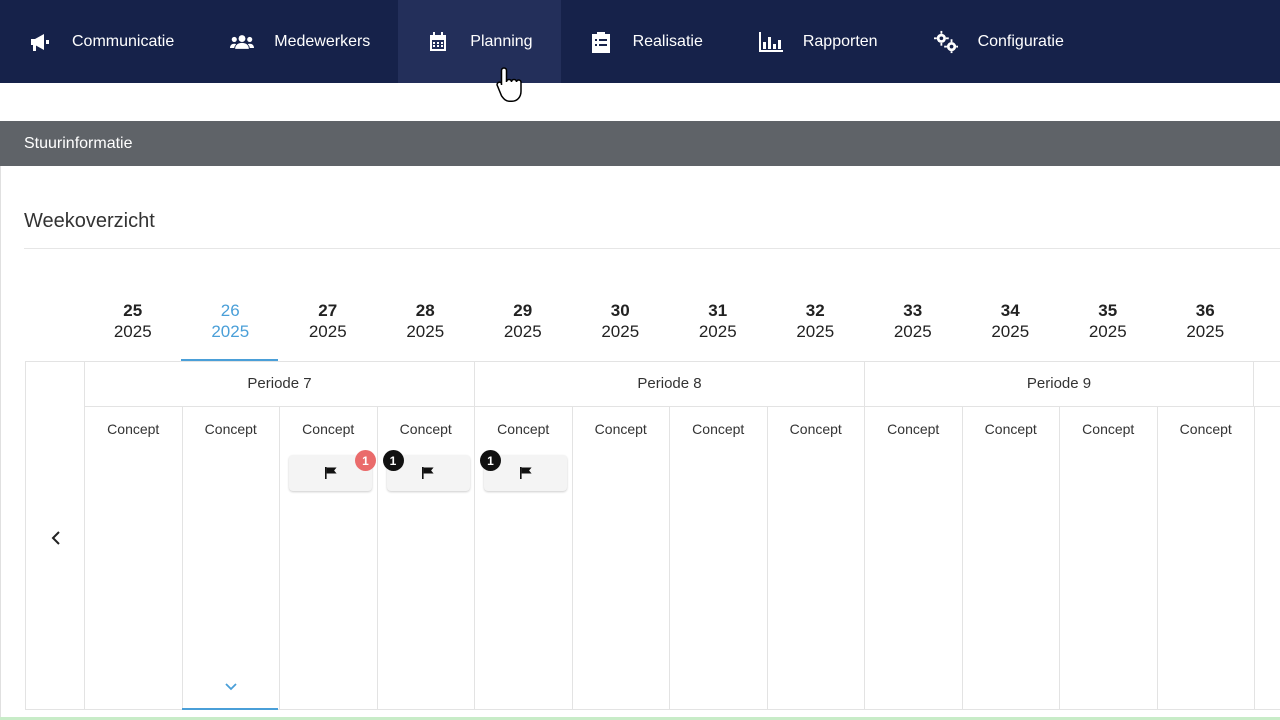 This screenshot has width=1280, height=720. I want to click on expand-button, so click(231, 687).